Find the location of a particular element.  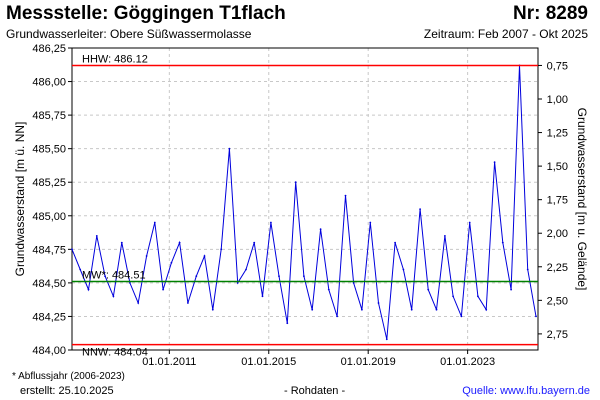

x-tick-label: 01.01.2023 is located at coordinates (467, 362).